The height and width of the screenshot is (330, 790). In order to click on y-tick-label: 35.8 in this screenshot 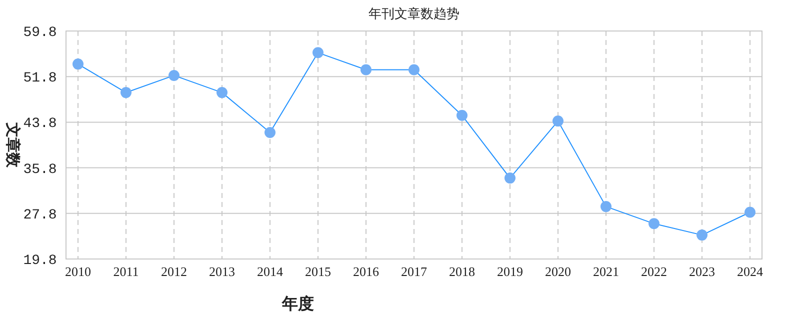, I will do `click(40, 170)`.